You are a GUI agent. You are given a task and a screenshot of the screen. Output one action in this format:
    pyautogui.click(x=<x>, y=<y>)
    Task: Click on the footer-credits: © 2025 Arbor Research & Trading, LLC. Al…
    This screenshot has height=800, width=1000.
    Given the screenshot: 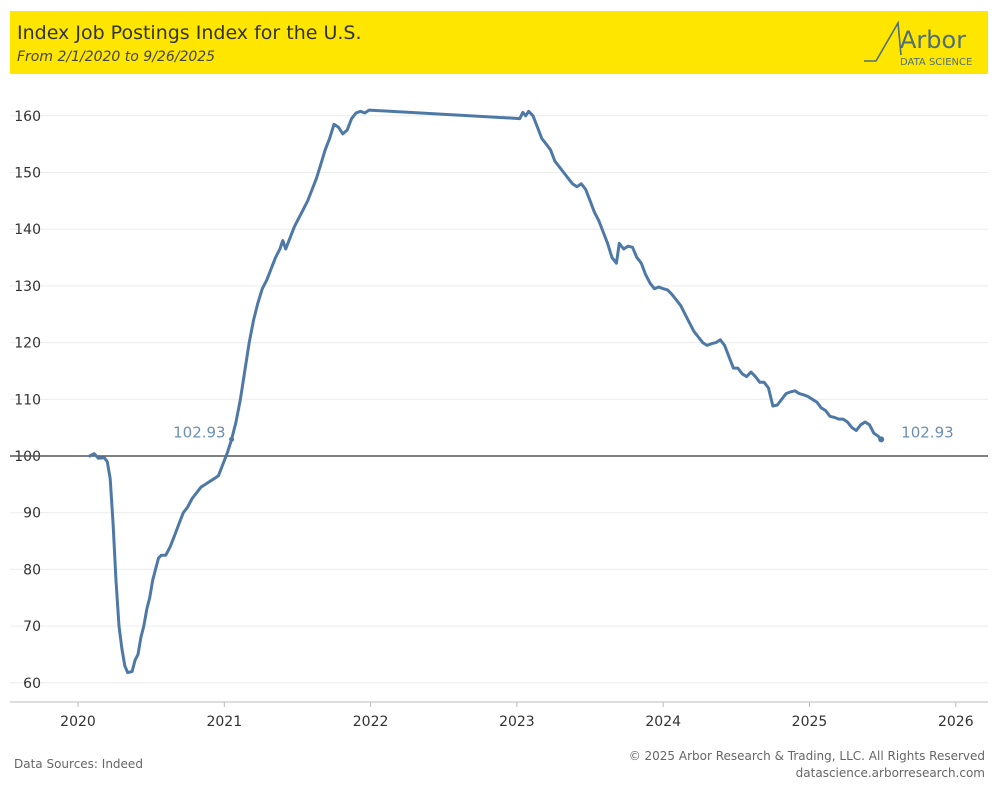 What is the action you would take?
    pyautogui.click(x=807, y=765)
    